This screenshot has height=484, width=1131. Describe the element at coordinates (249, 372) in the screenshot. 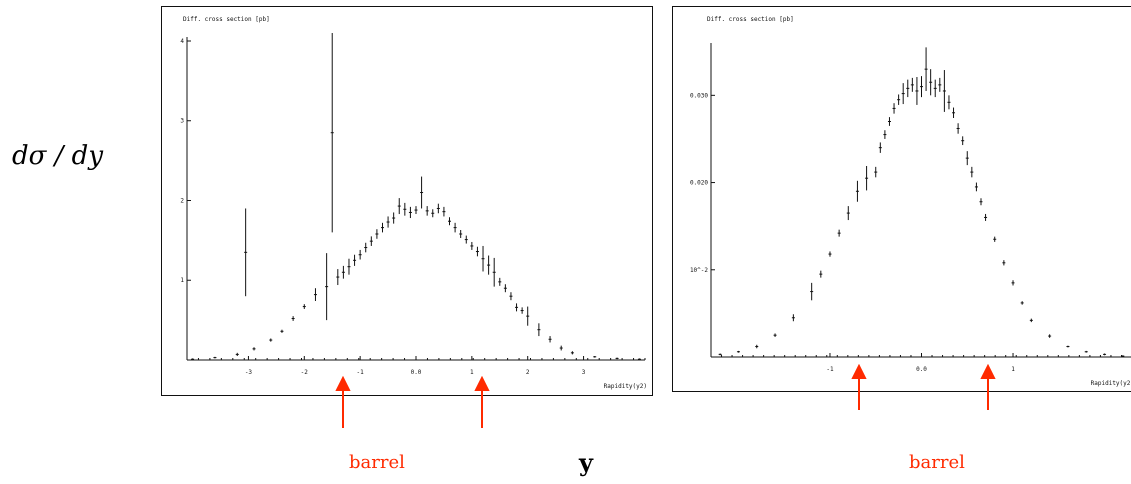

I see `x-tick-label: -3` at that location.